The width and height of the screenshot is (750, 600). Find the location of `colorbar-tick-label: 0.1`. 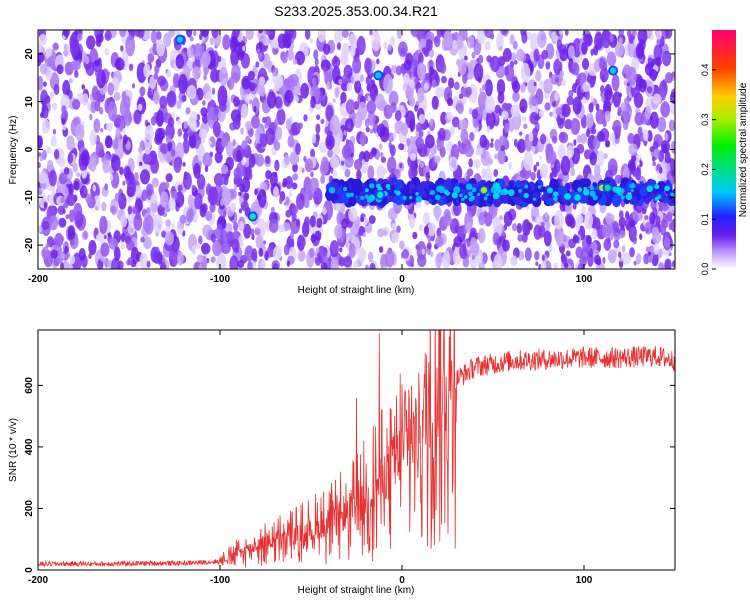

colorbar-tick-label: 0.1 is located at coordinates (705, 219).